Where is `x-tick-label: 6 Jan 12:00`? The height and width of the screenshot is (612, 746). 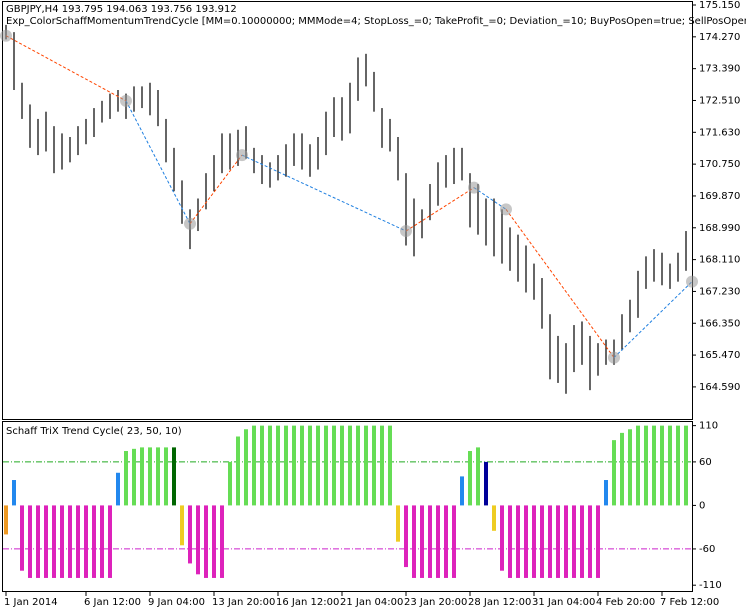
x-tick-label: 6 Jan 12:00 is located at coordinates (112, 602).